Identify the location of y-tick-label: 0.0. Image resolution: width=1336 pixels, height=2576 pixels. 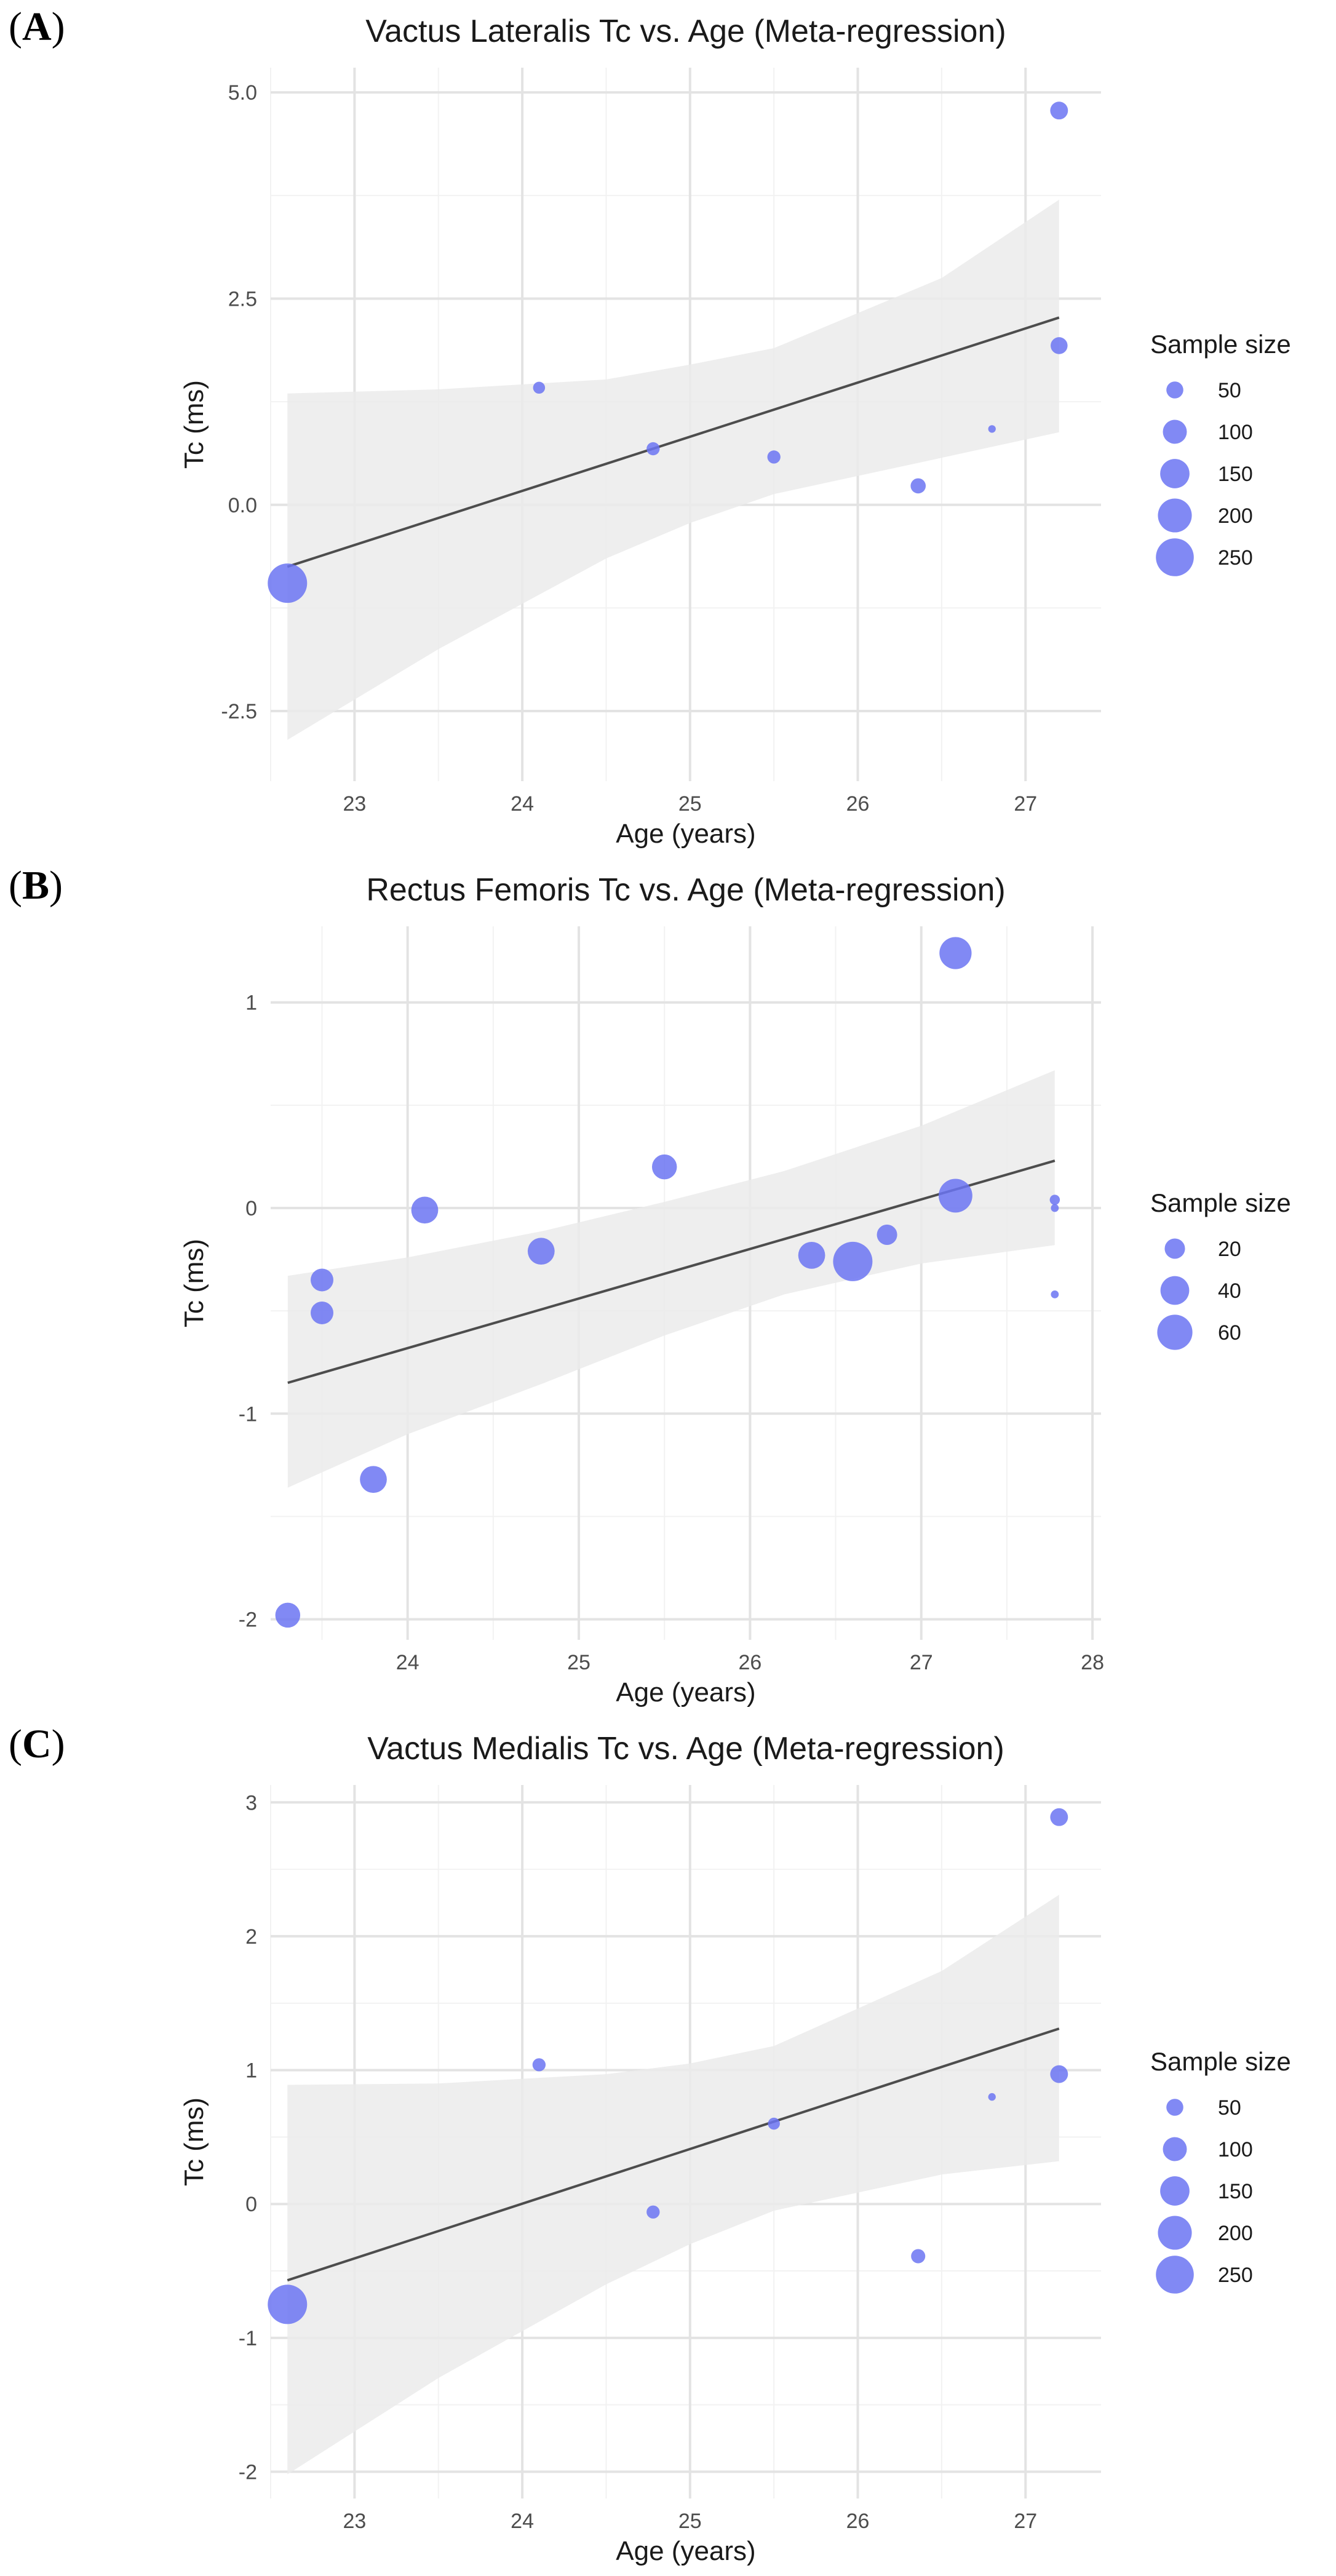
(242, 505).